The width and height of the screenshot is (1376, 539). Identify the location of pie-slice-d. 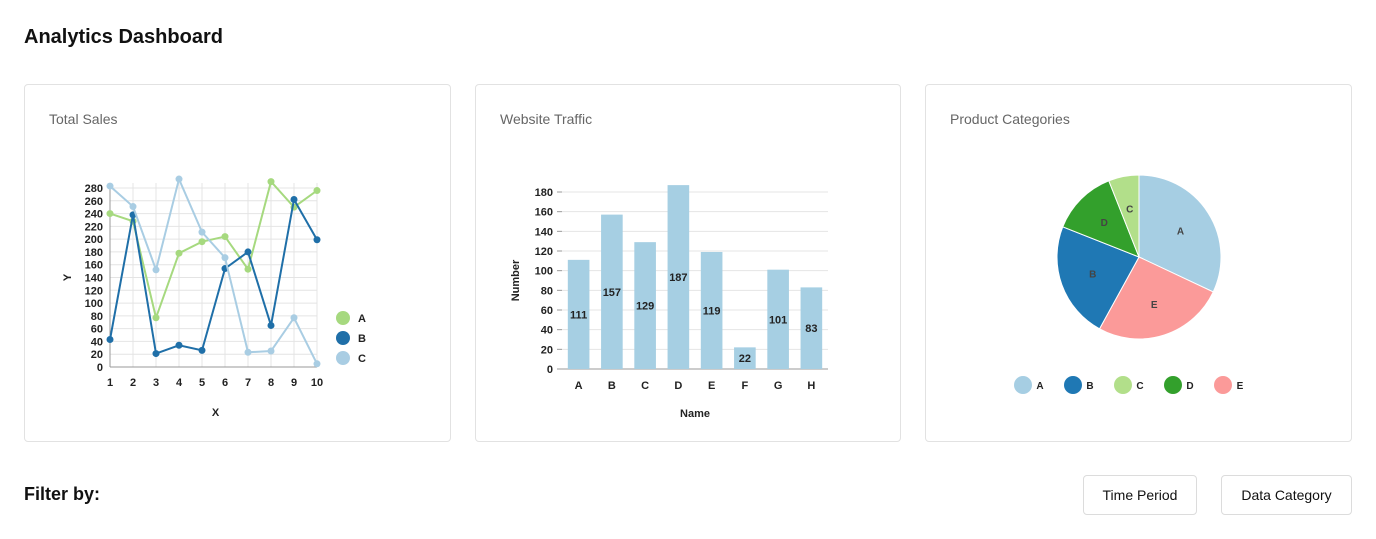
(1101, 219).